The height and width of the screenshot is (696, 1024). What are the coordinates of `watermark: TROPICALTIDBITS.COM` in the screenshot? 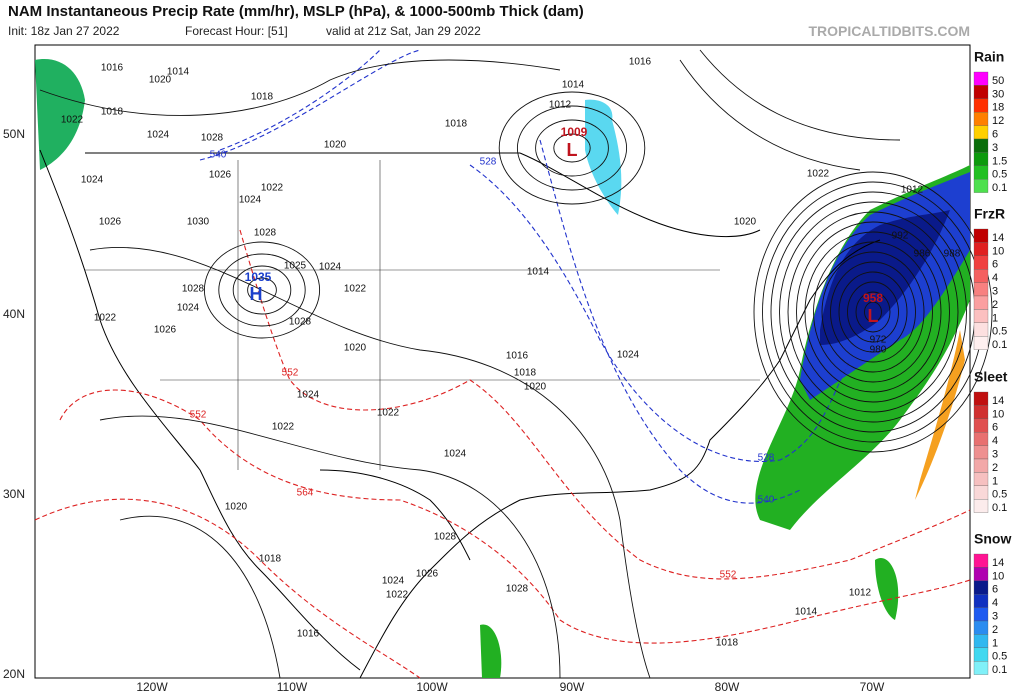 It's located at (889, 31).